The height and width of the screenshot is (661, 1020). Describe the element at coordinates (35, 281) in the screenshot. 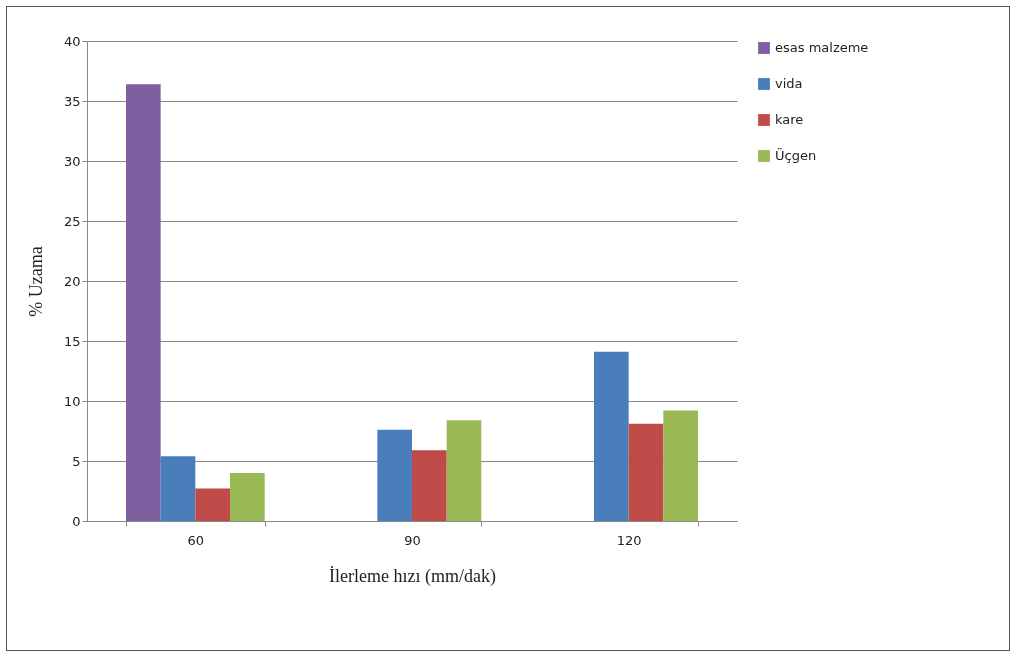

I see `y-axis-title: % Uzama` at that location.